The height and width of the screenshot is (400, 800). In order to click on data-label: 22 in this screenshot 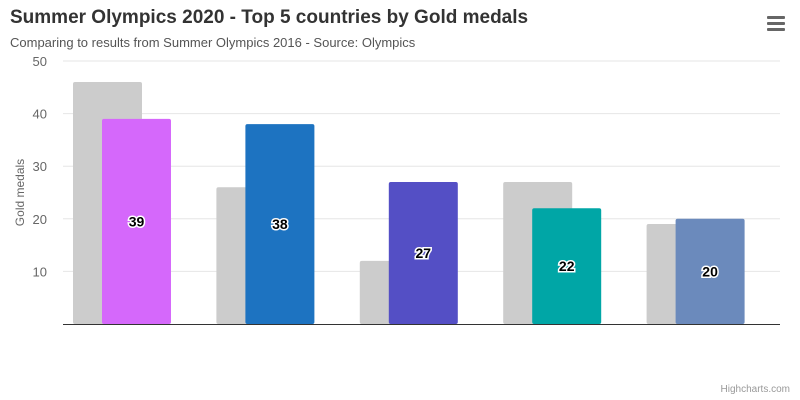, I will do `click(567, 266)`.